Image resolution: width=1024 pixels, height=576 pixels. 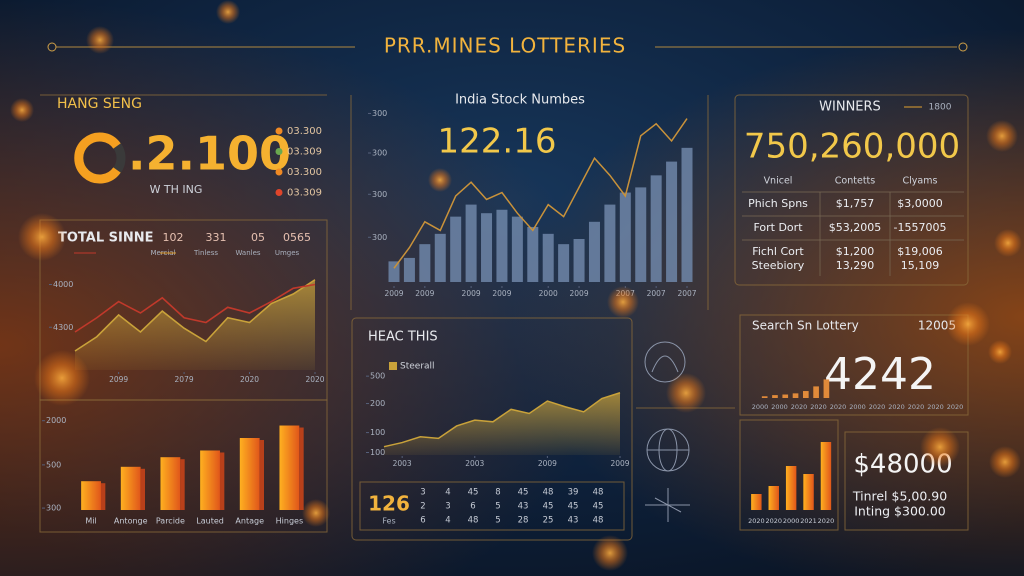 What do you see at coordinates (63, 327) in the screenshot?
I see `y-tick-label: 4300` at bounding box center [63, 327].